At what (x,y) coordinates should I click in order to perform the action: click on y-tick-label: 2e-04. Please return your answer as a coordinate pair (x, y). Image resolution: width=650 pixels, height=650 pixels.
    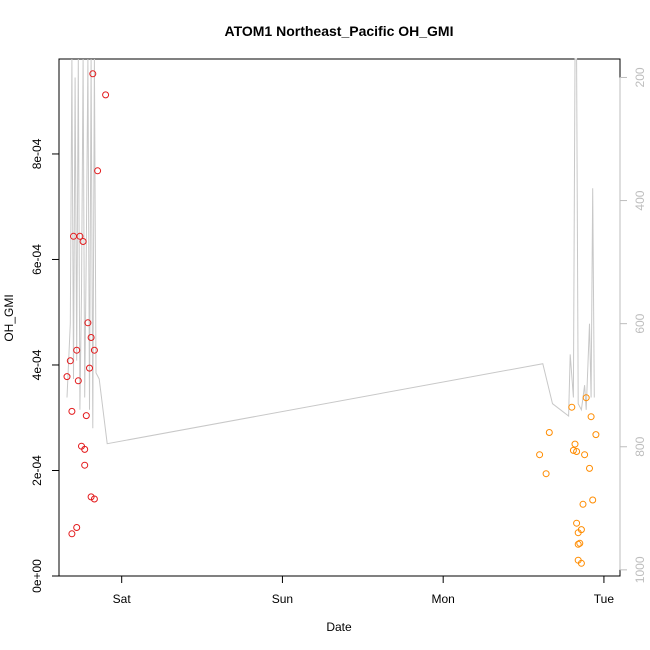
    Looking at the image, I should click on (37, 470).